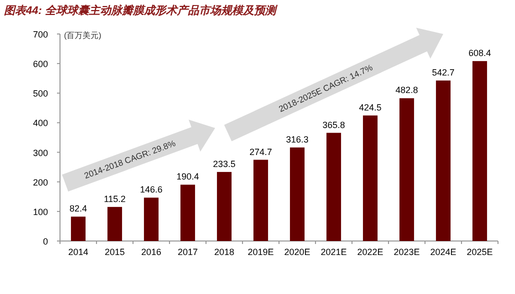 This screenshot has height=294, width=515. I want to click on x-tick-label: 2014, so click(78, 252).